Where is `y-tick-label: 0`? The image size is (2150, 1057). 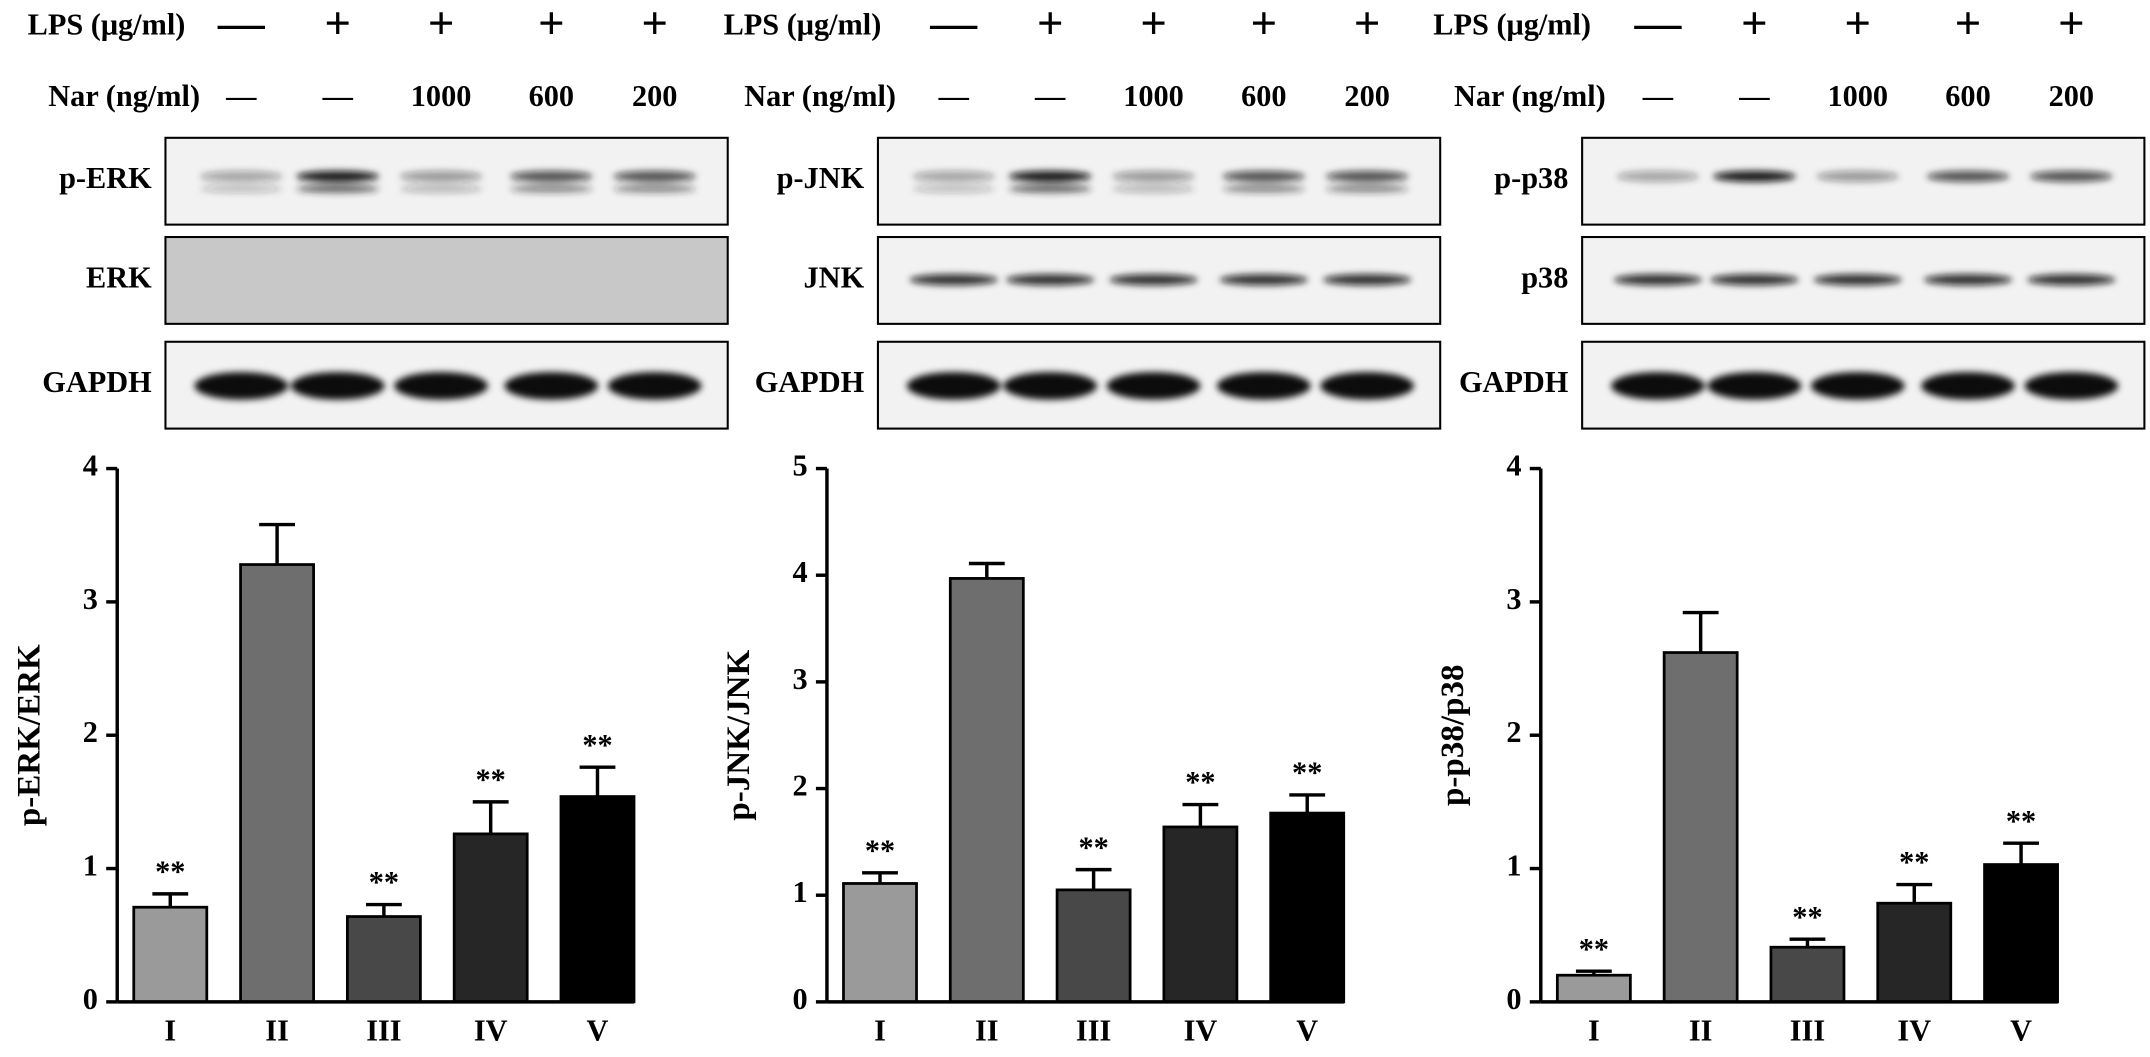 y-tick-label: 0 is located at coordinates (1513, 999).